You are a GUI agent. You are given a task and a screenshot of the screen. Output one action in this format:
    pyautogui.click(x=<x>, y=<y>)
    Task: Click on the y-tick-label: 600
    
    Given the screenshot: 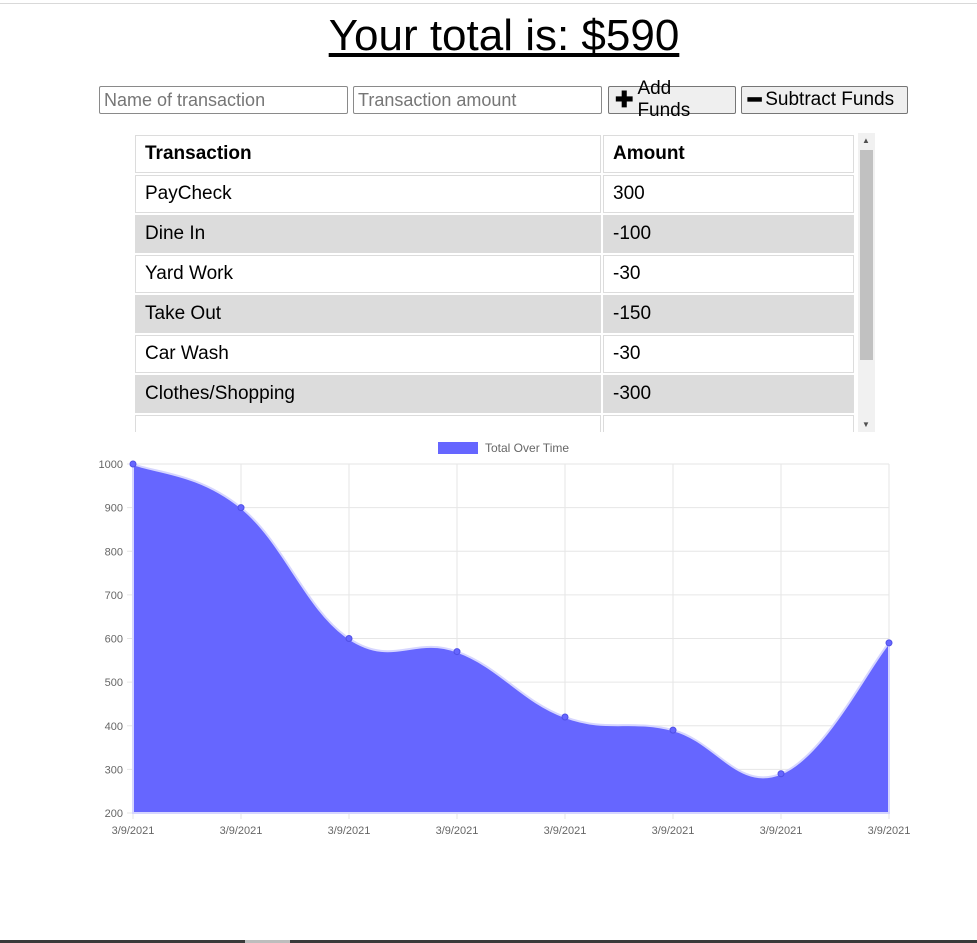 What is the action you would take?
    pyautogui.click(x=114, y=640)
    